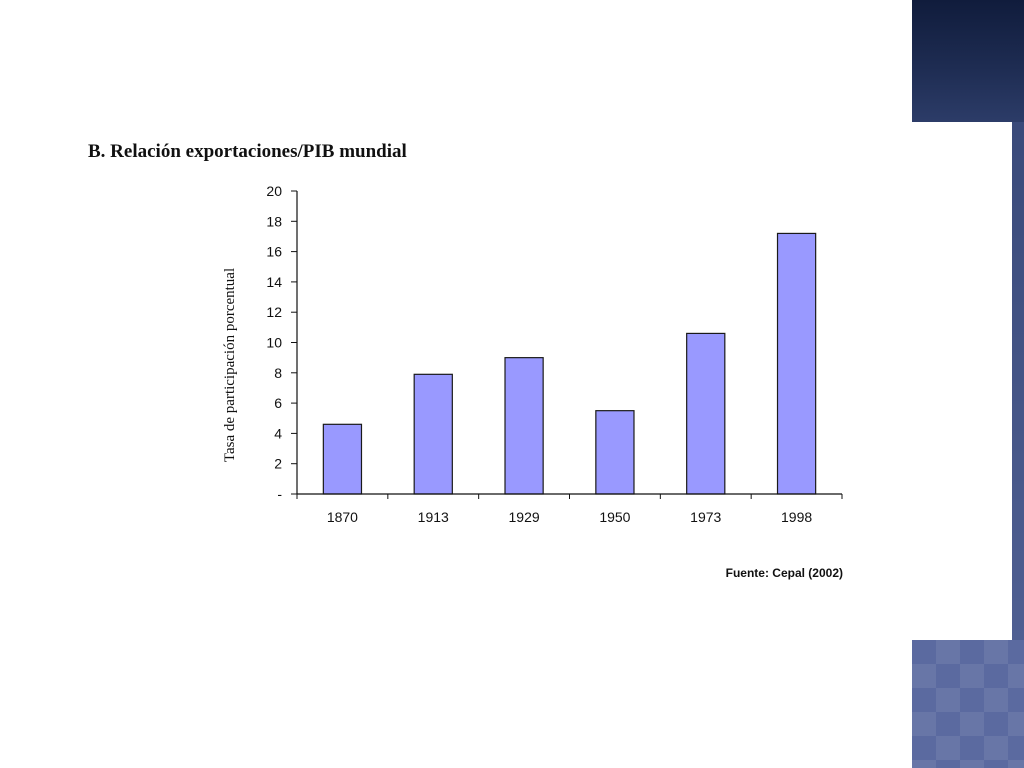  Describe the element at coordinates (433, 517) in the screenshot. I see `x-tick-label: 1913` at that location.